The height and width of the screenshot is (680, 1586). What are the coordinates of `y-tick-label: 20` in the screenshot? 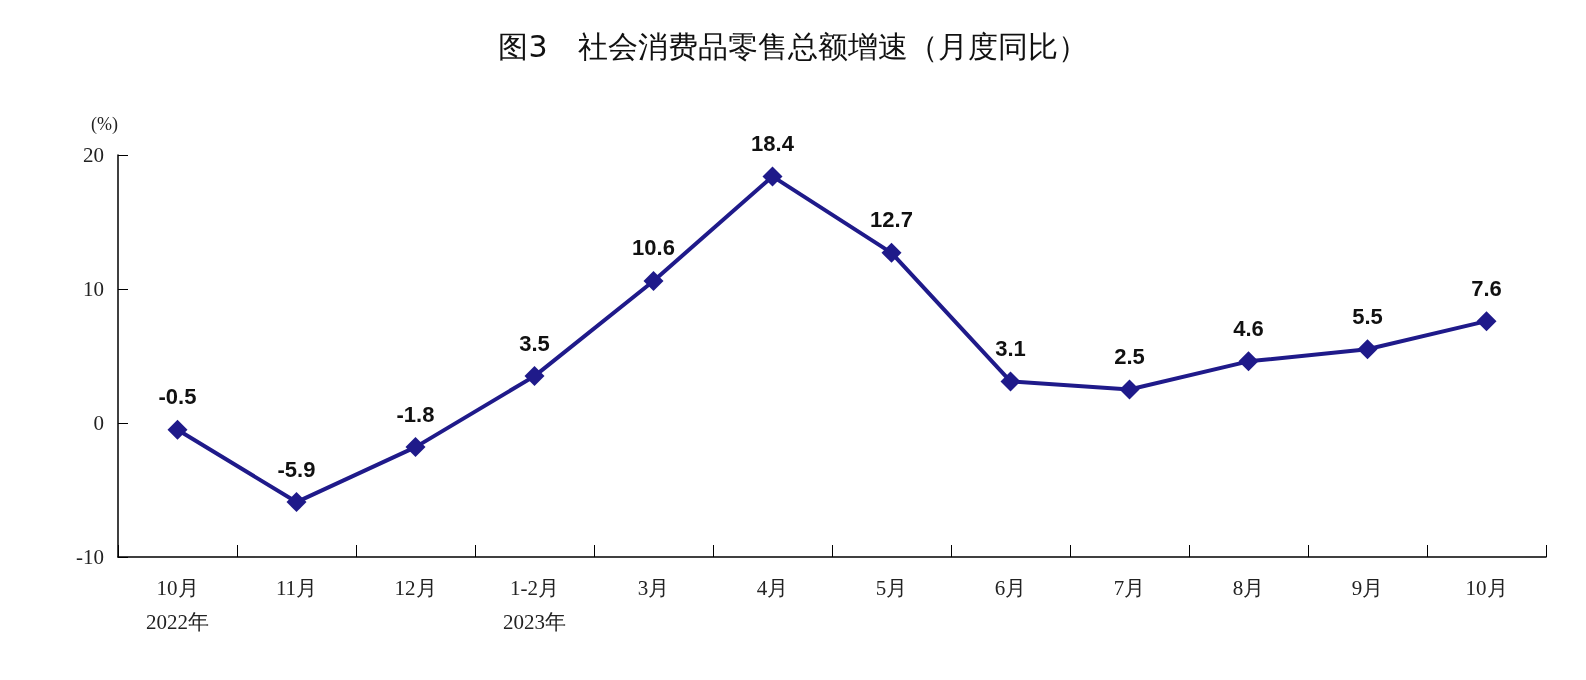 It's located at (93, 155).